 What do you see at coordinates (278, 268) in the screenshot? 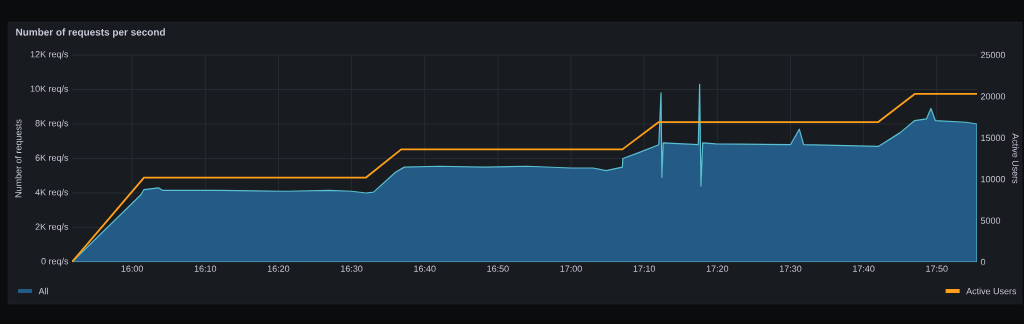
I see `x-tick-label: 16:20` at bounding box center [278, 268].